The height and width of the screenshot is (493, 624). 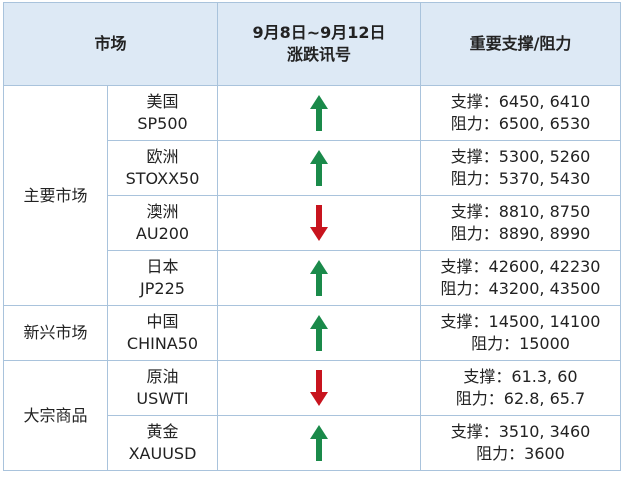 What do you see at coordinates (520, 343) in the screenshot?
I see `resistance: 阻力：15000` at bounding box center [520, 343].